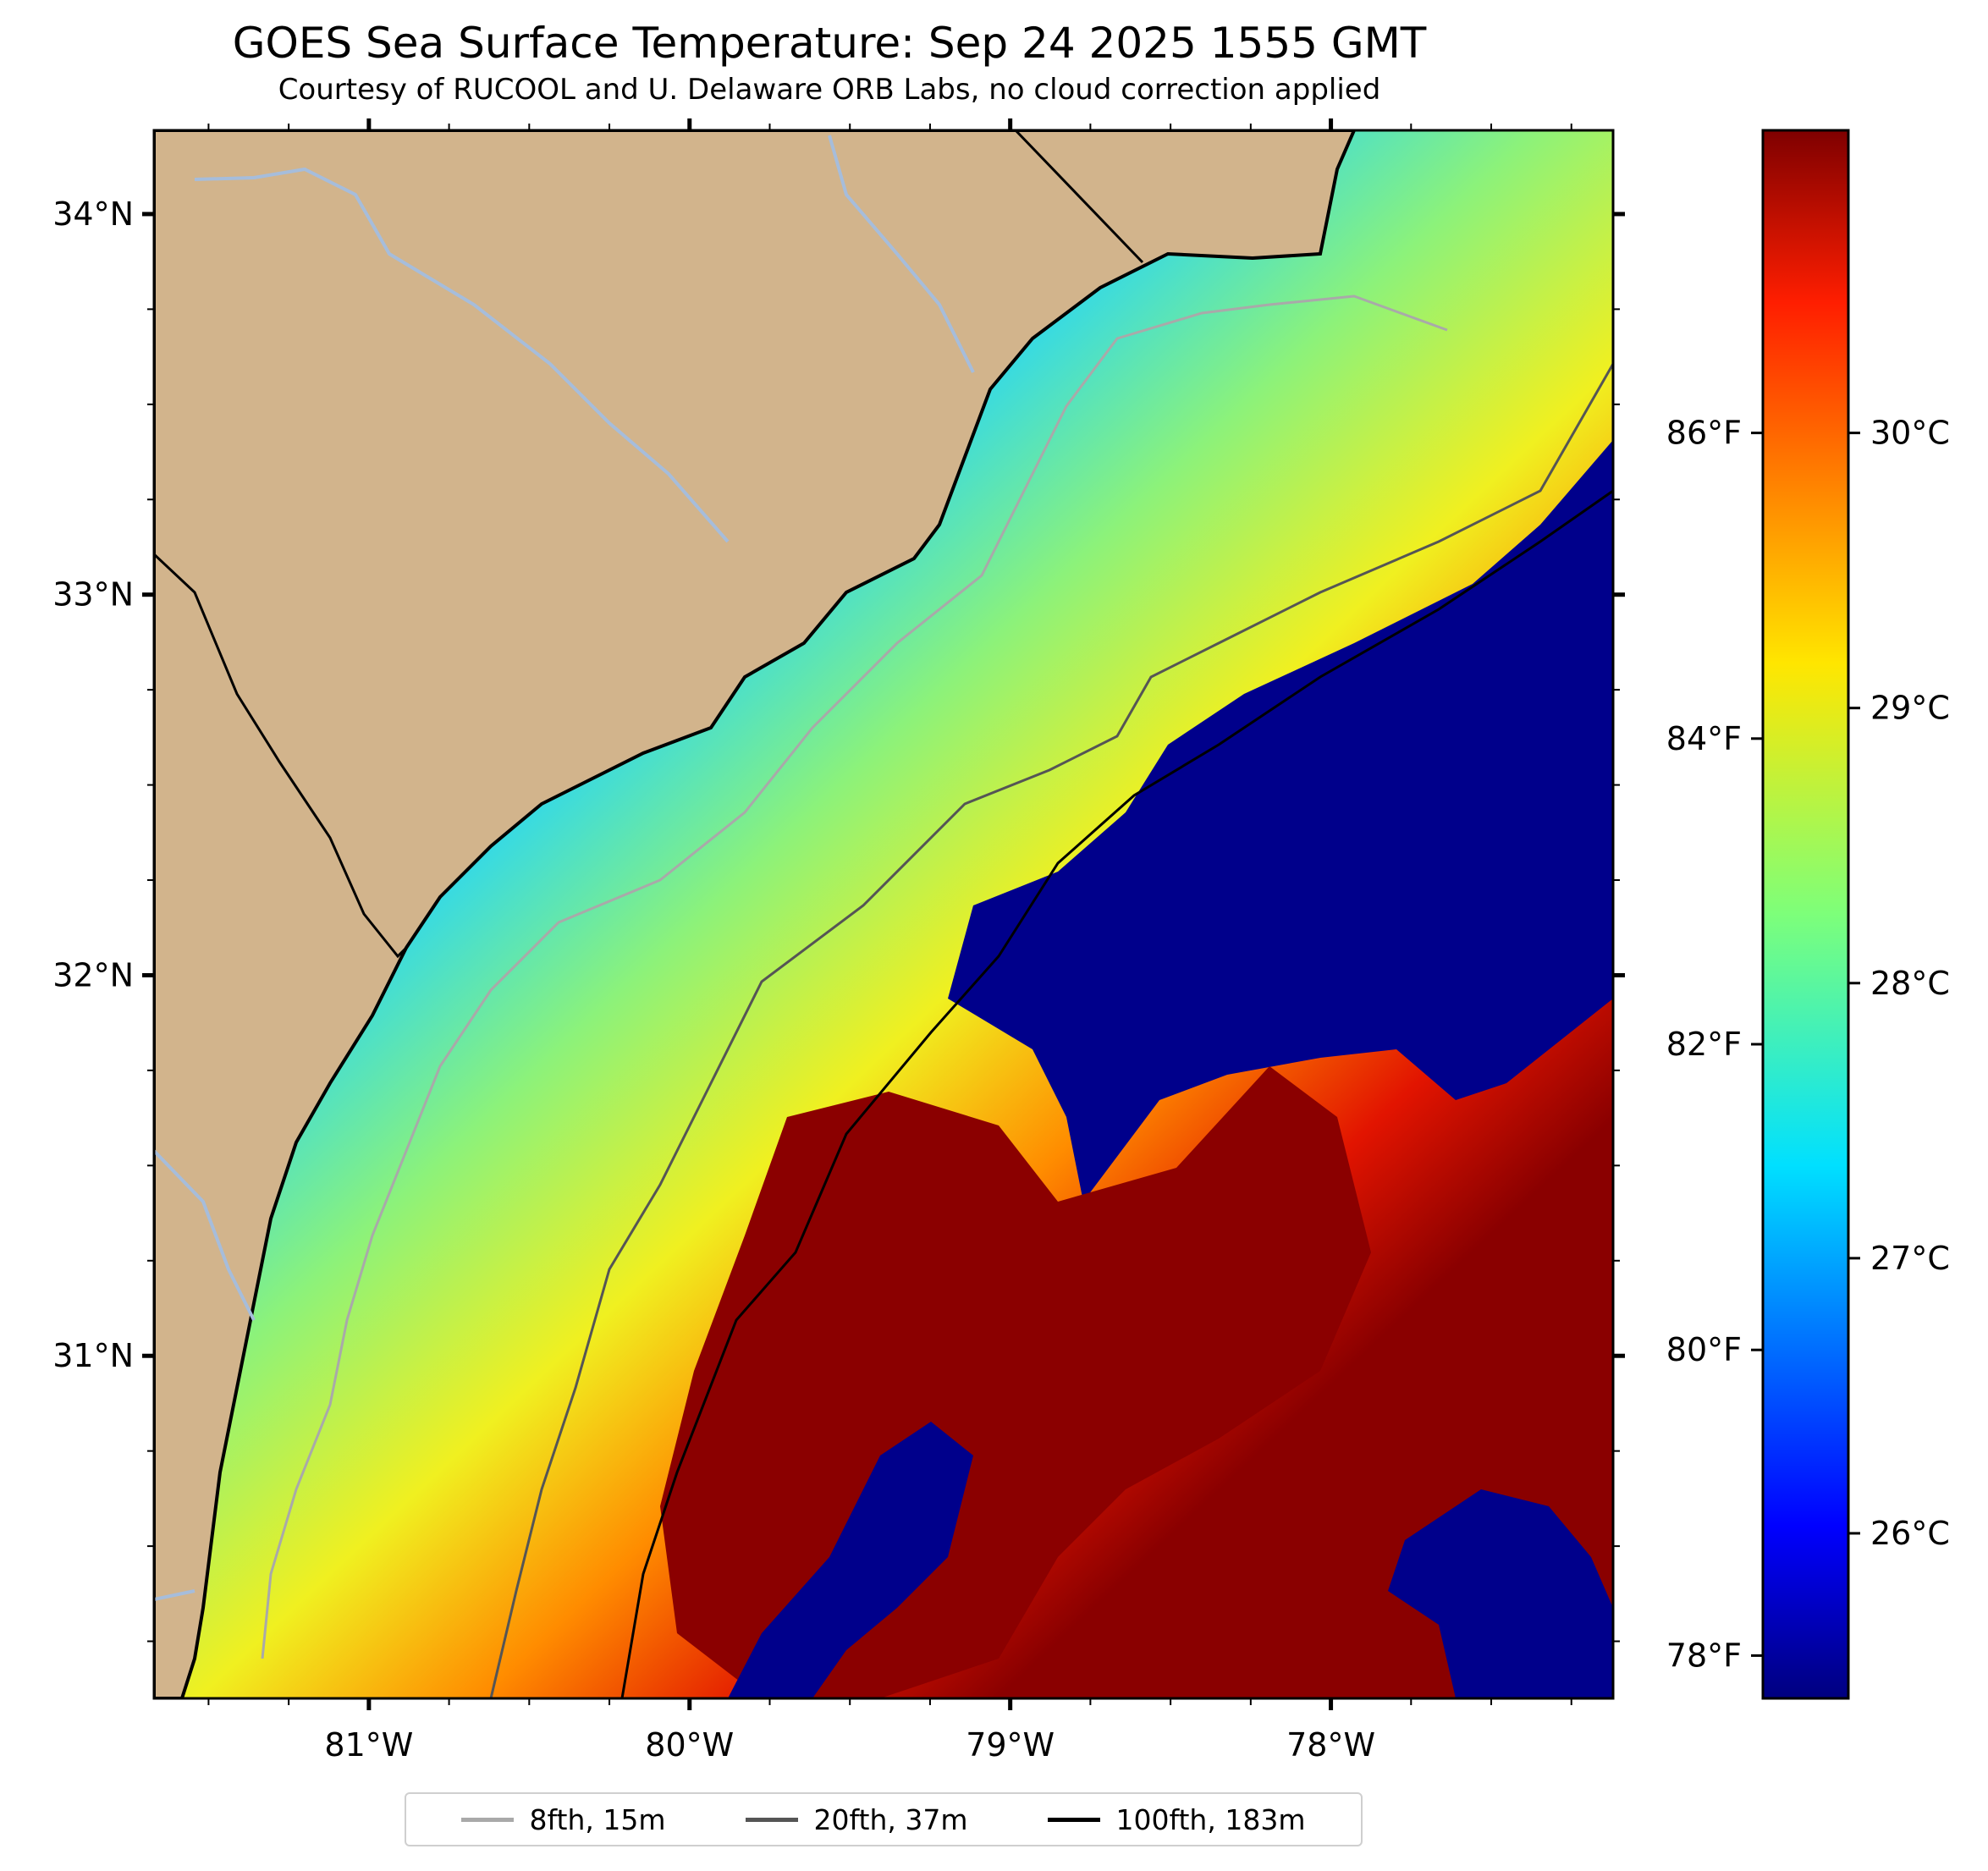 The height and width of the screenshot is (1871, 1988). What do you see at coordinates (1910, 709) in the screenshot?
I see `celsius-tick-label: 29°C` at bounding box center [1910, 709].